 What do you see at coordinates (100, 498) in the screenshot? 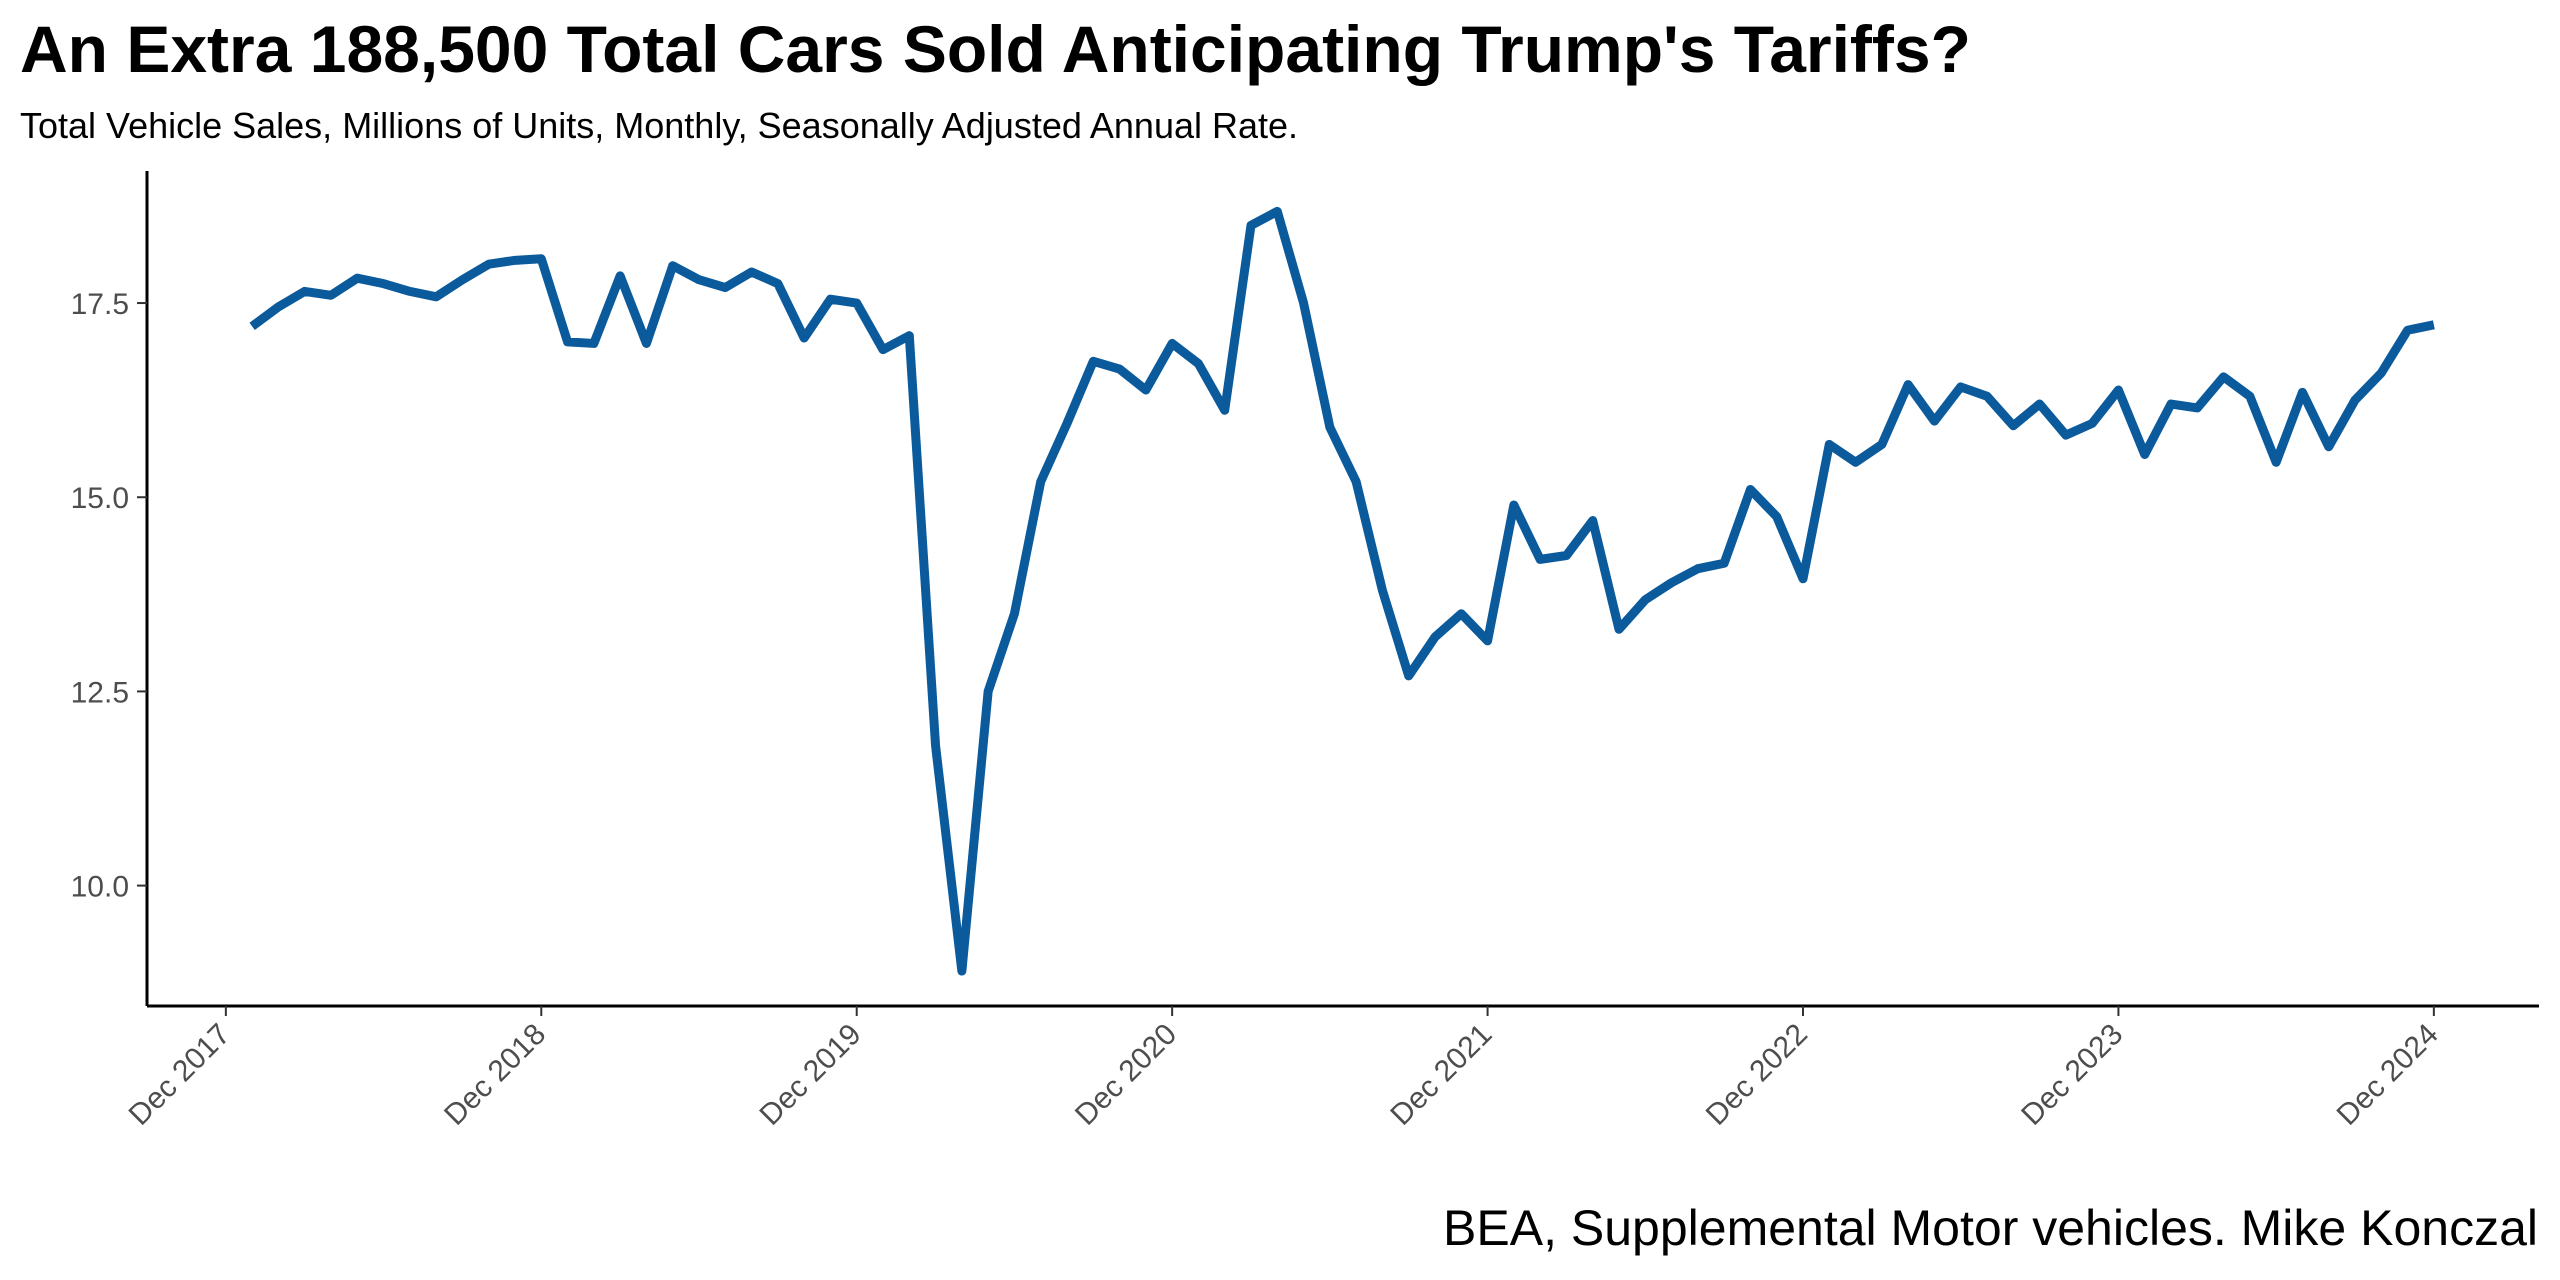
I see `y-tick-label: 15.0` at bounding box center [100, 498].